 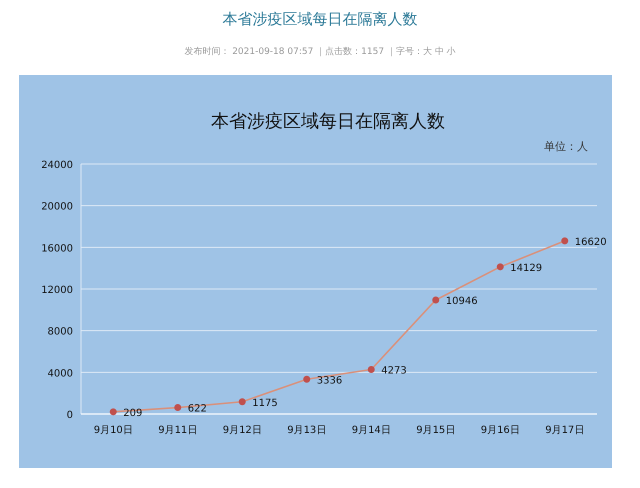 I want to click on data-label: 10946, so click(x=462, y=301).